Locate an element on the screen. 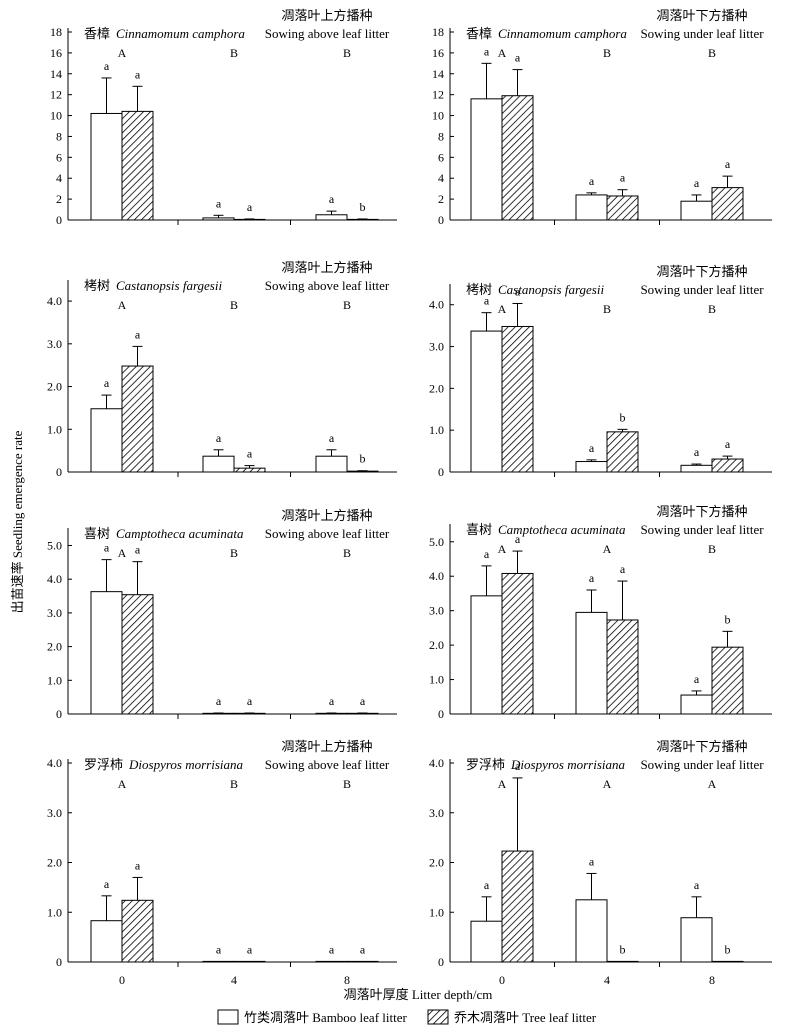 This screenshot has width=802, height=1033. y-tick-label: 6 is located at coordinates (441, 157).